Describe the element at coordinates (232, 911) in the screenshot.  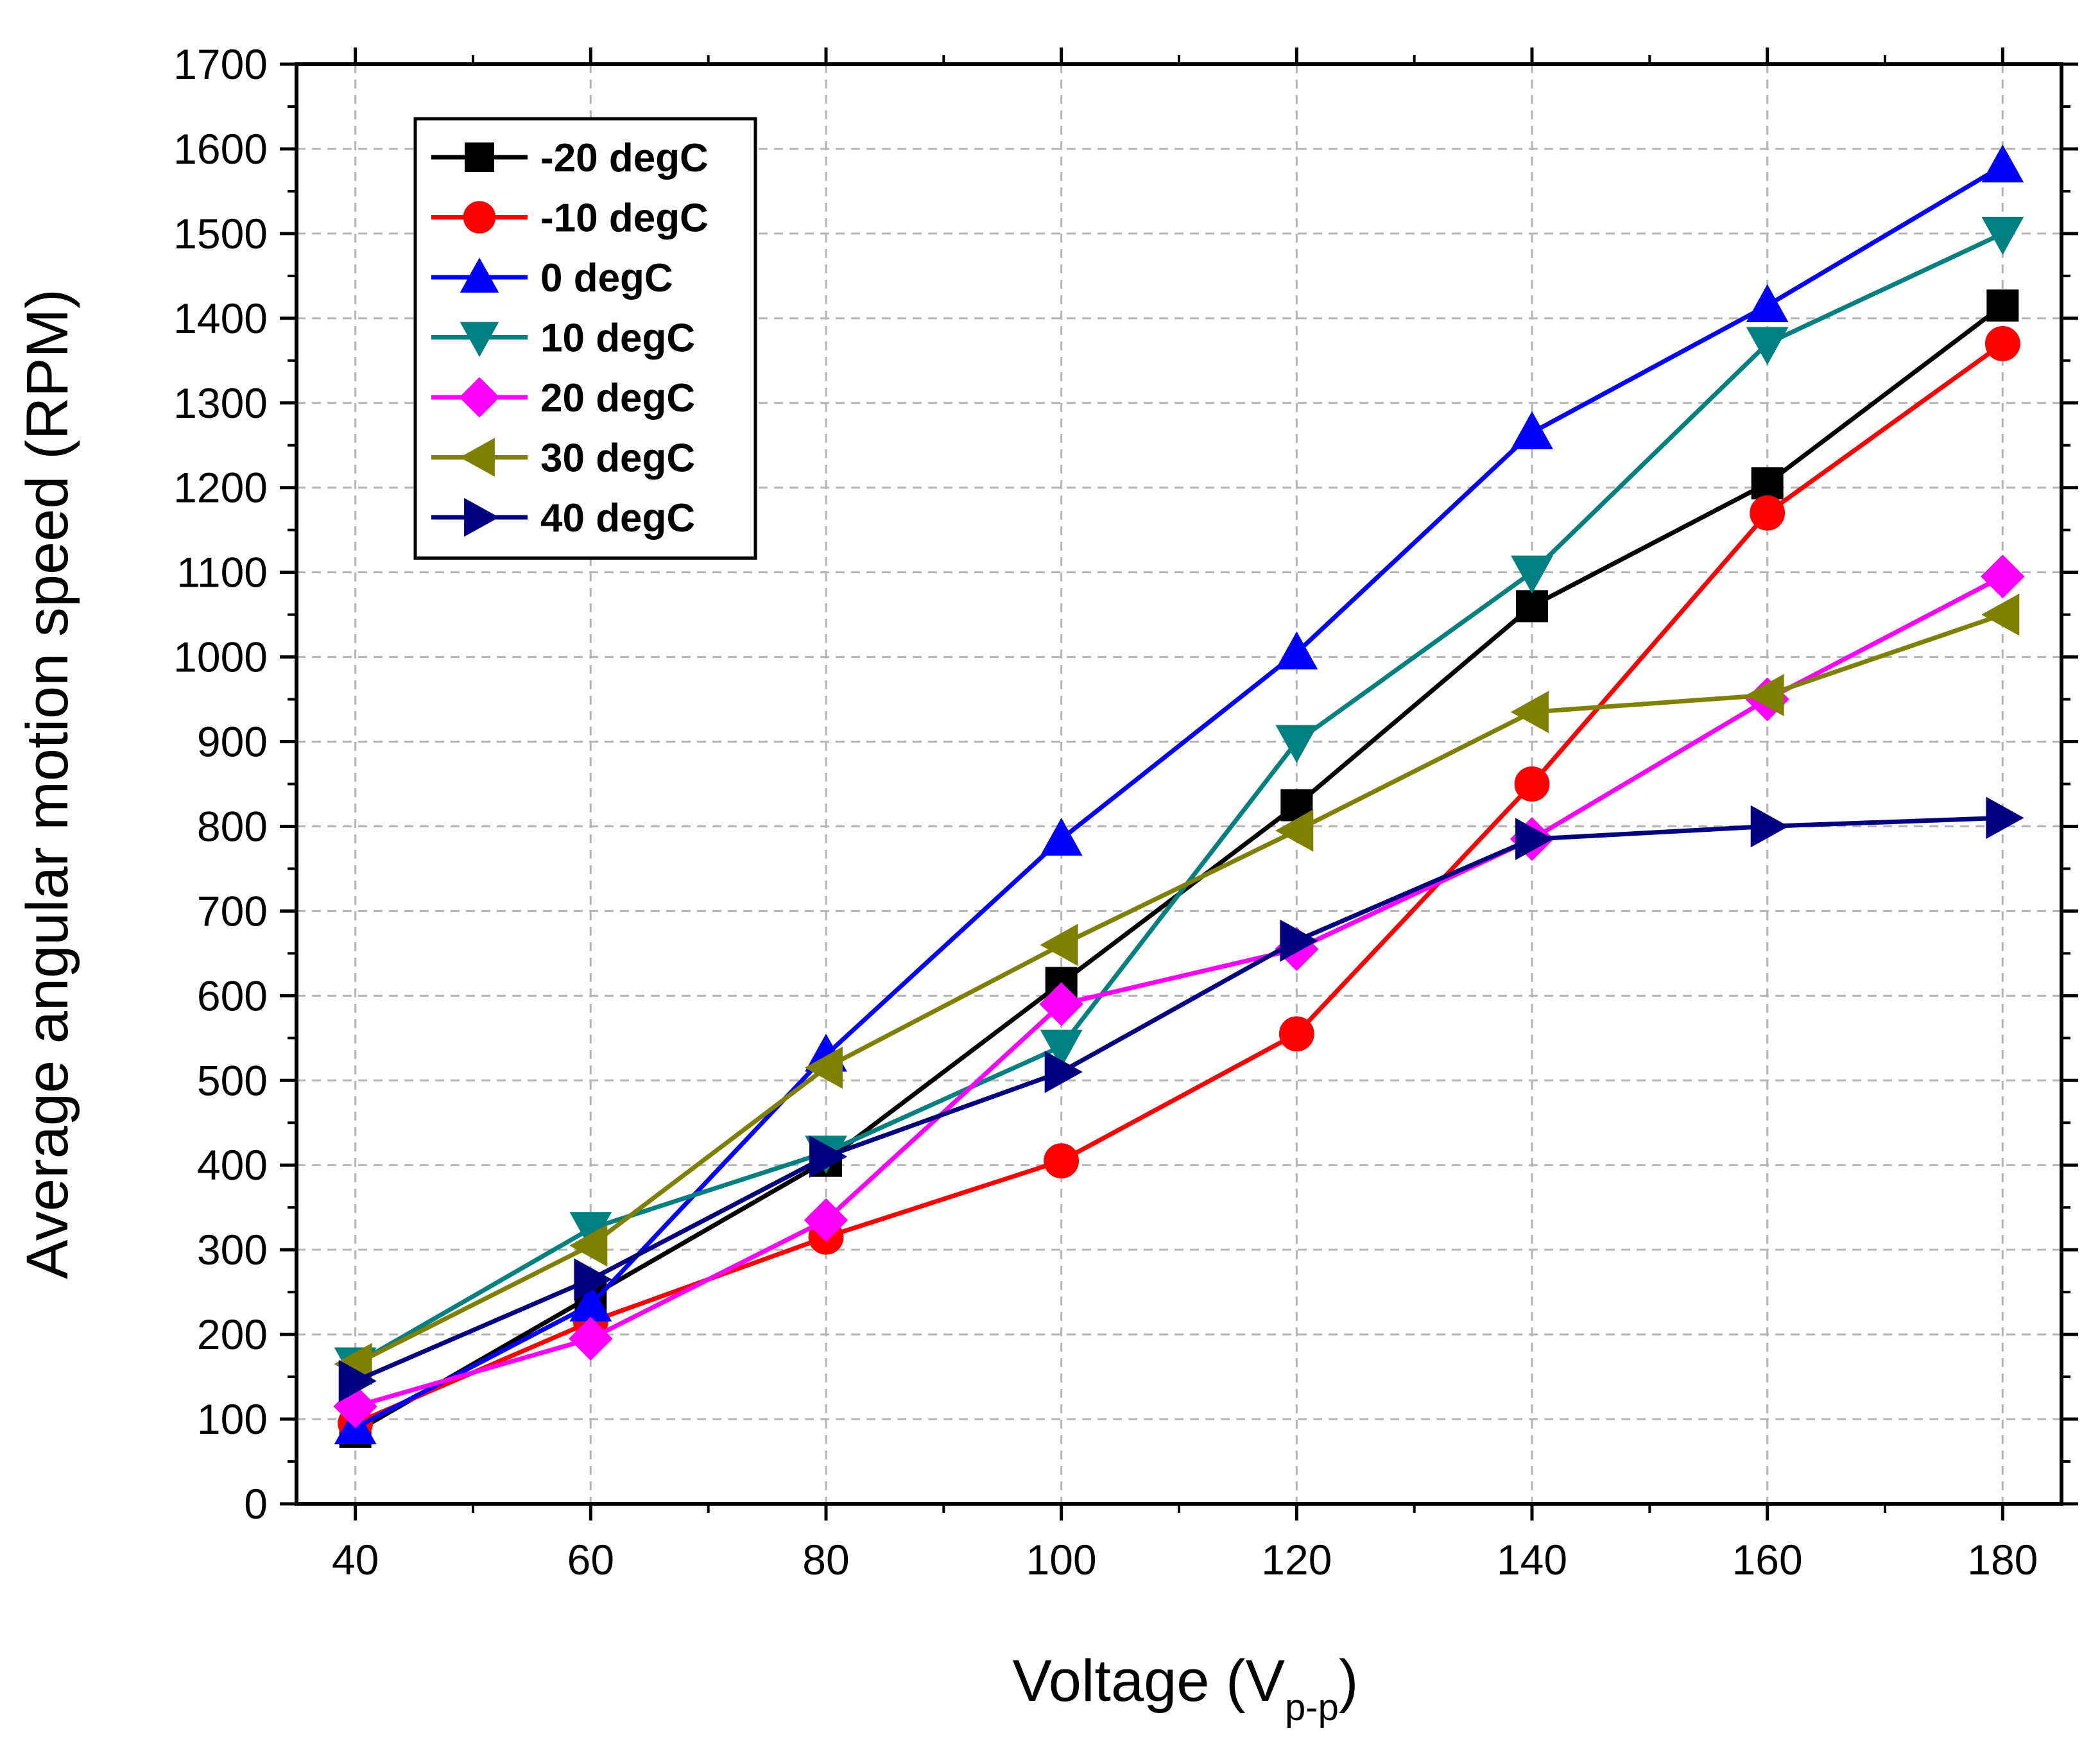
I see `y-tick-label: 700` at that location.